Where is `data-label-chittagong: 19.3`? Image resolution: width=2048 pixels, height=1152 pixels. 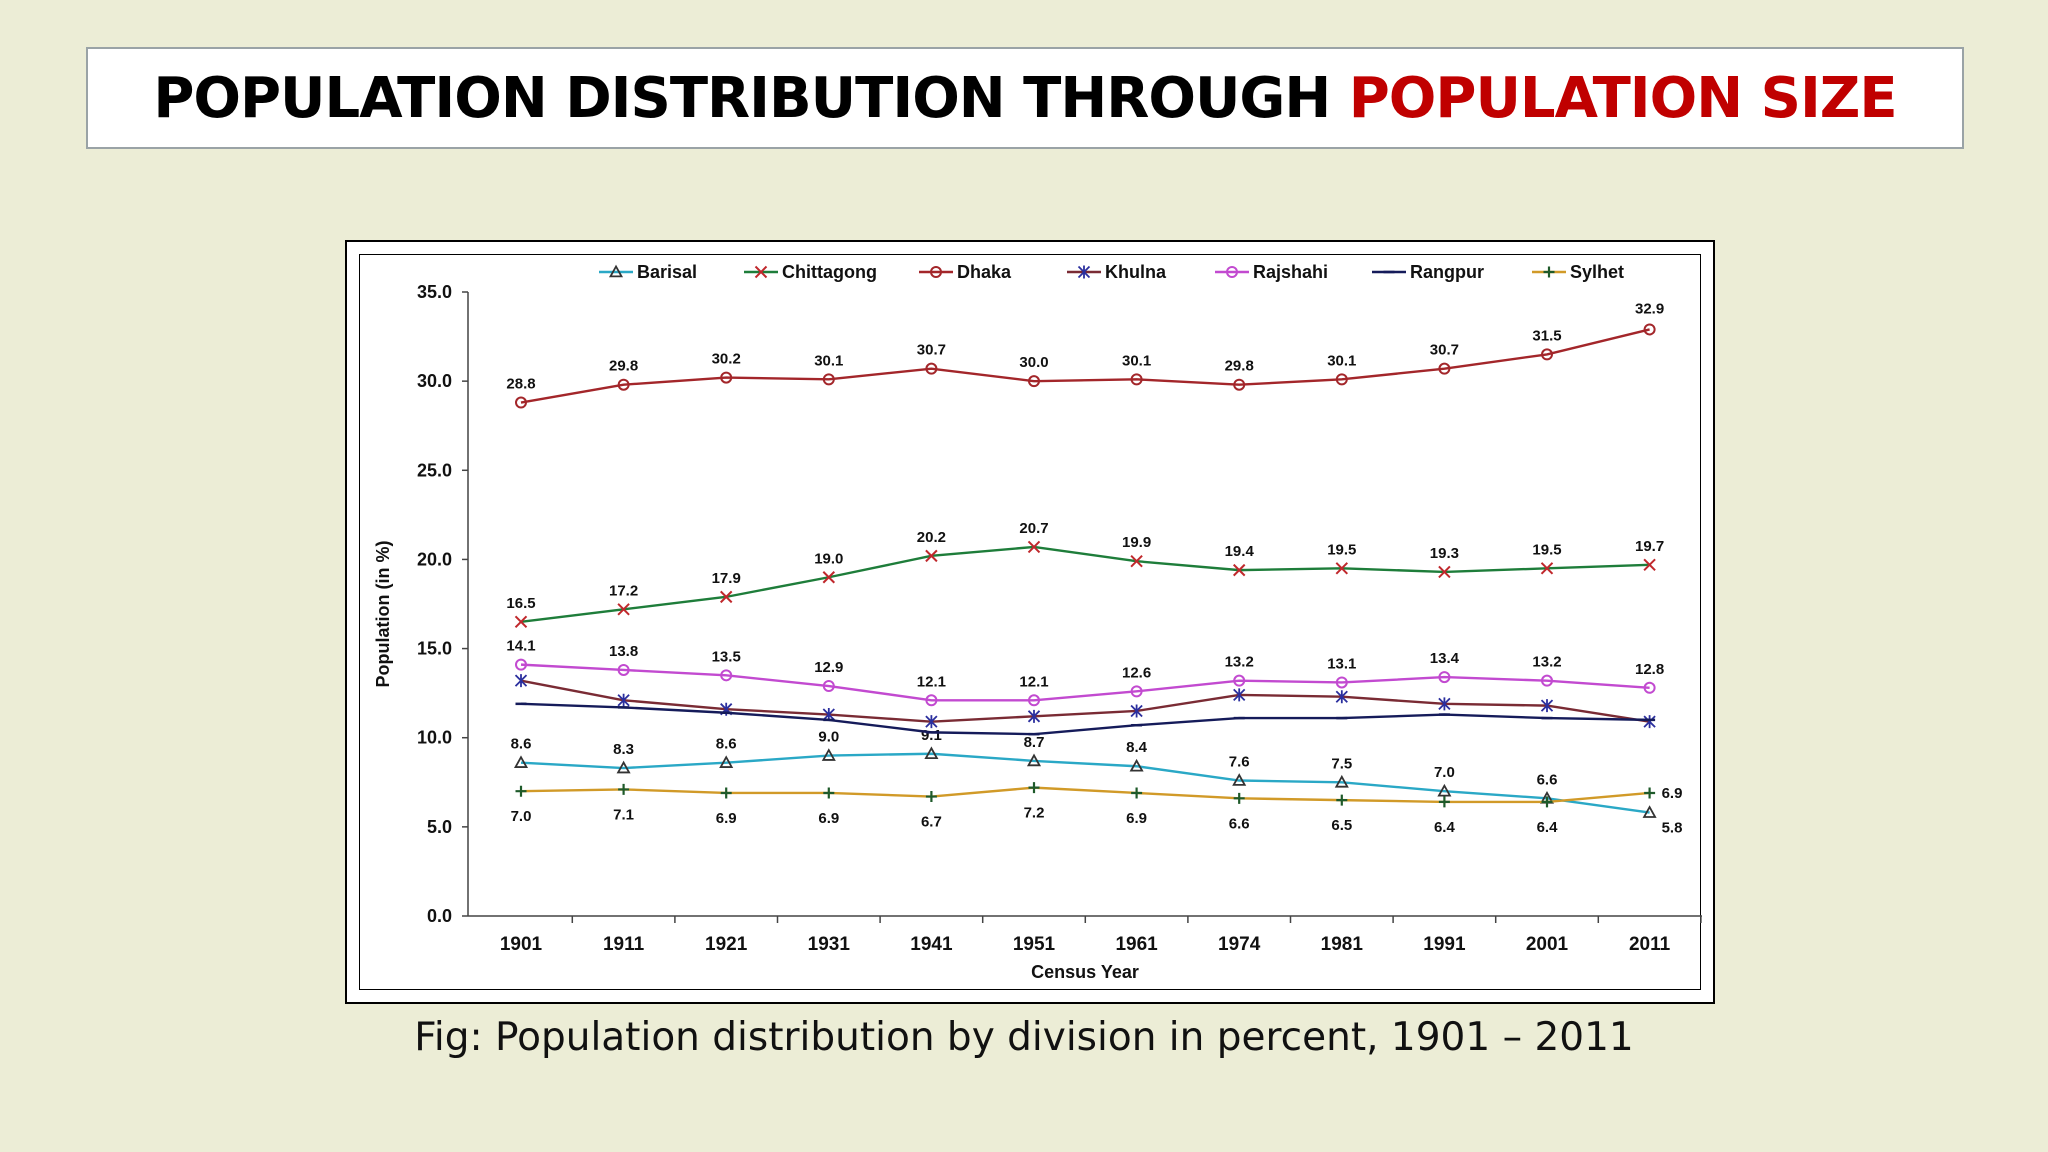 data-label-chittagong: 19.3 is located at coordinates (1444, 553).